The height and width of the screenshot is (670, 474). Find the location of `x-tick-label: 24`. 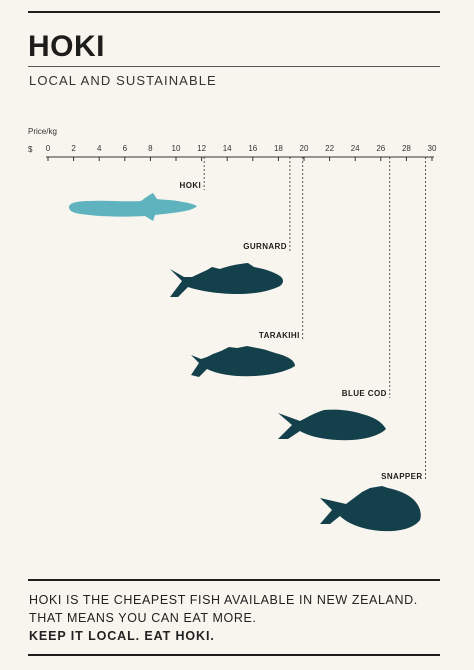

x-tick-label: 24 is located at coordinates (355, 148).